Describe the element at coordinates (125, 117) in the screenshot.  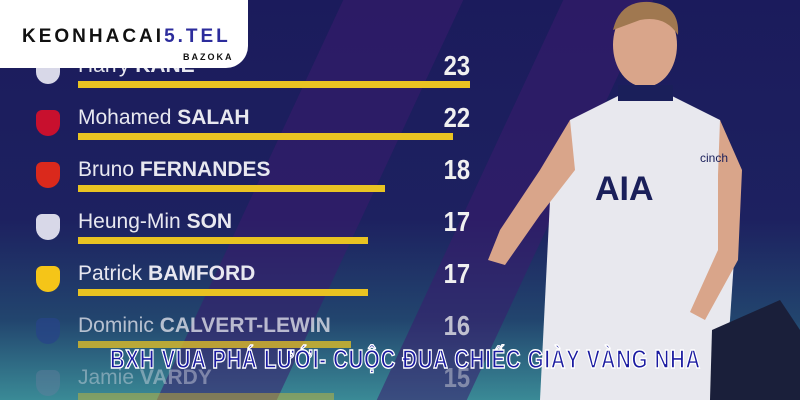
I see `player-first-name: Mohamed` at that location.